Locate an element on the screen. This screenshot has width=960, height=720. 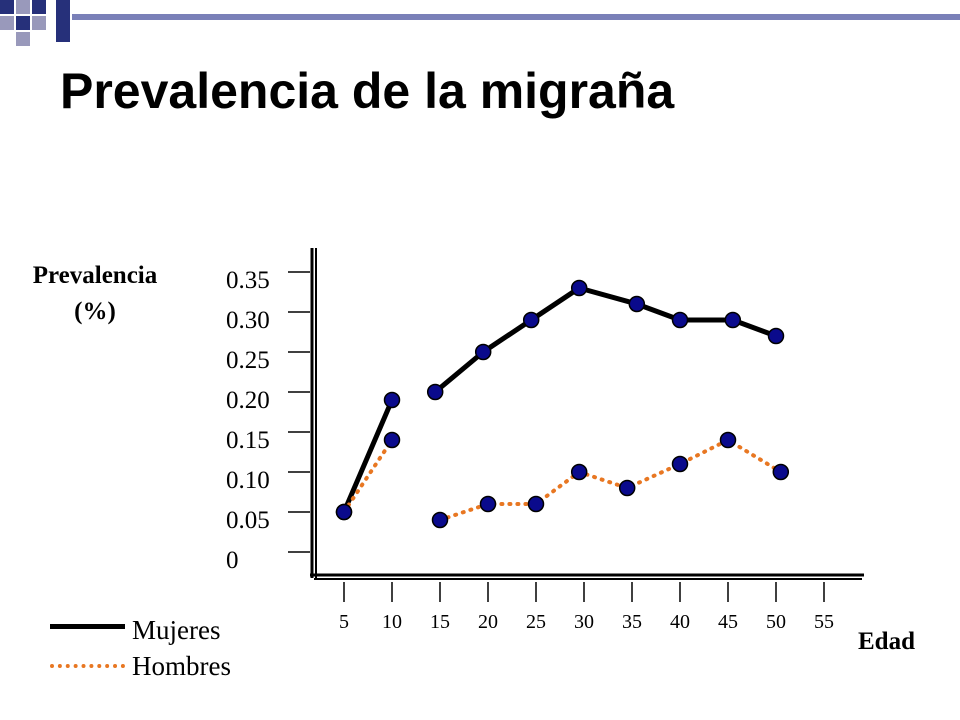
y-axis-label-line: (%) is located at coordinates (95, 311).